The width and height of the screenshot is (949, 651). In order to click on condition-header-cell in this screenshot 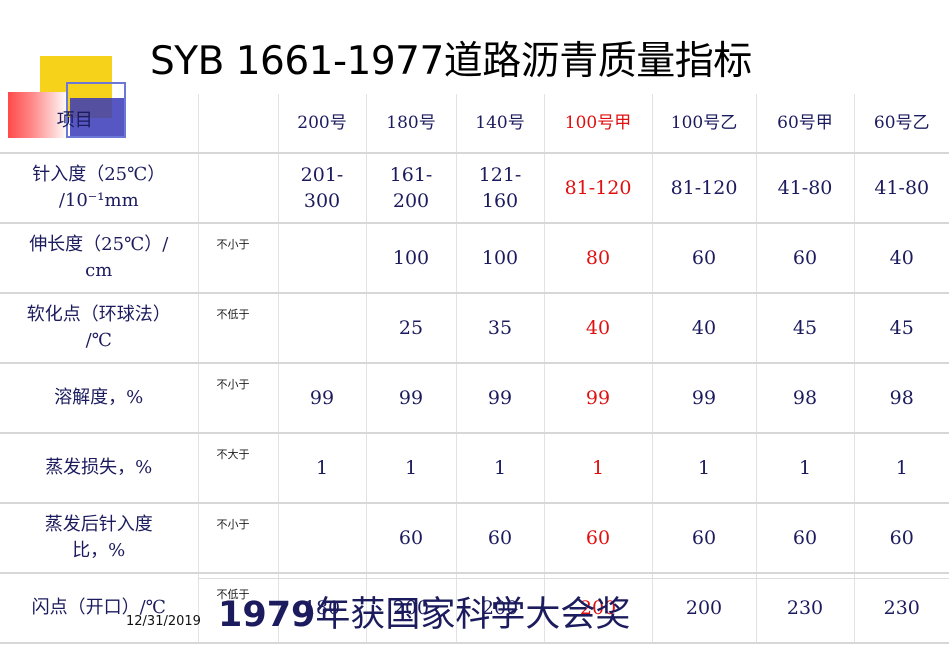, I will do `click(238, 124)`.